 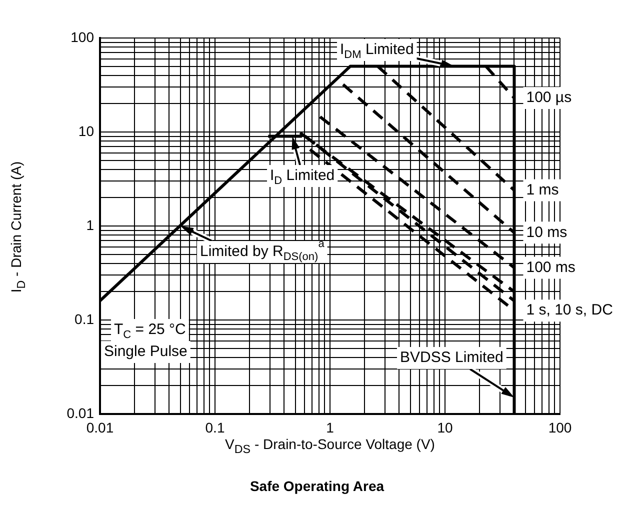 What do you see at coordinates (549, 97) in the screenshot?
I see `series-label: 100 µs` at bounding box center [549, 97].